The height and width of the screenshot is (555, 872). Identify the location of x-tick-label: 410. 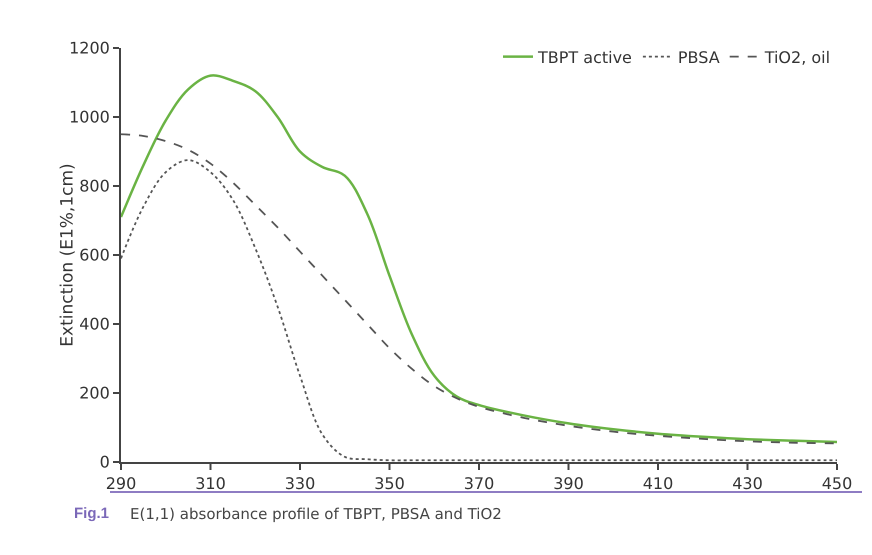
(658, 484).